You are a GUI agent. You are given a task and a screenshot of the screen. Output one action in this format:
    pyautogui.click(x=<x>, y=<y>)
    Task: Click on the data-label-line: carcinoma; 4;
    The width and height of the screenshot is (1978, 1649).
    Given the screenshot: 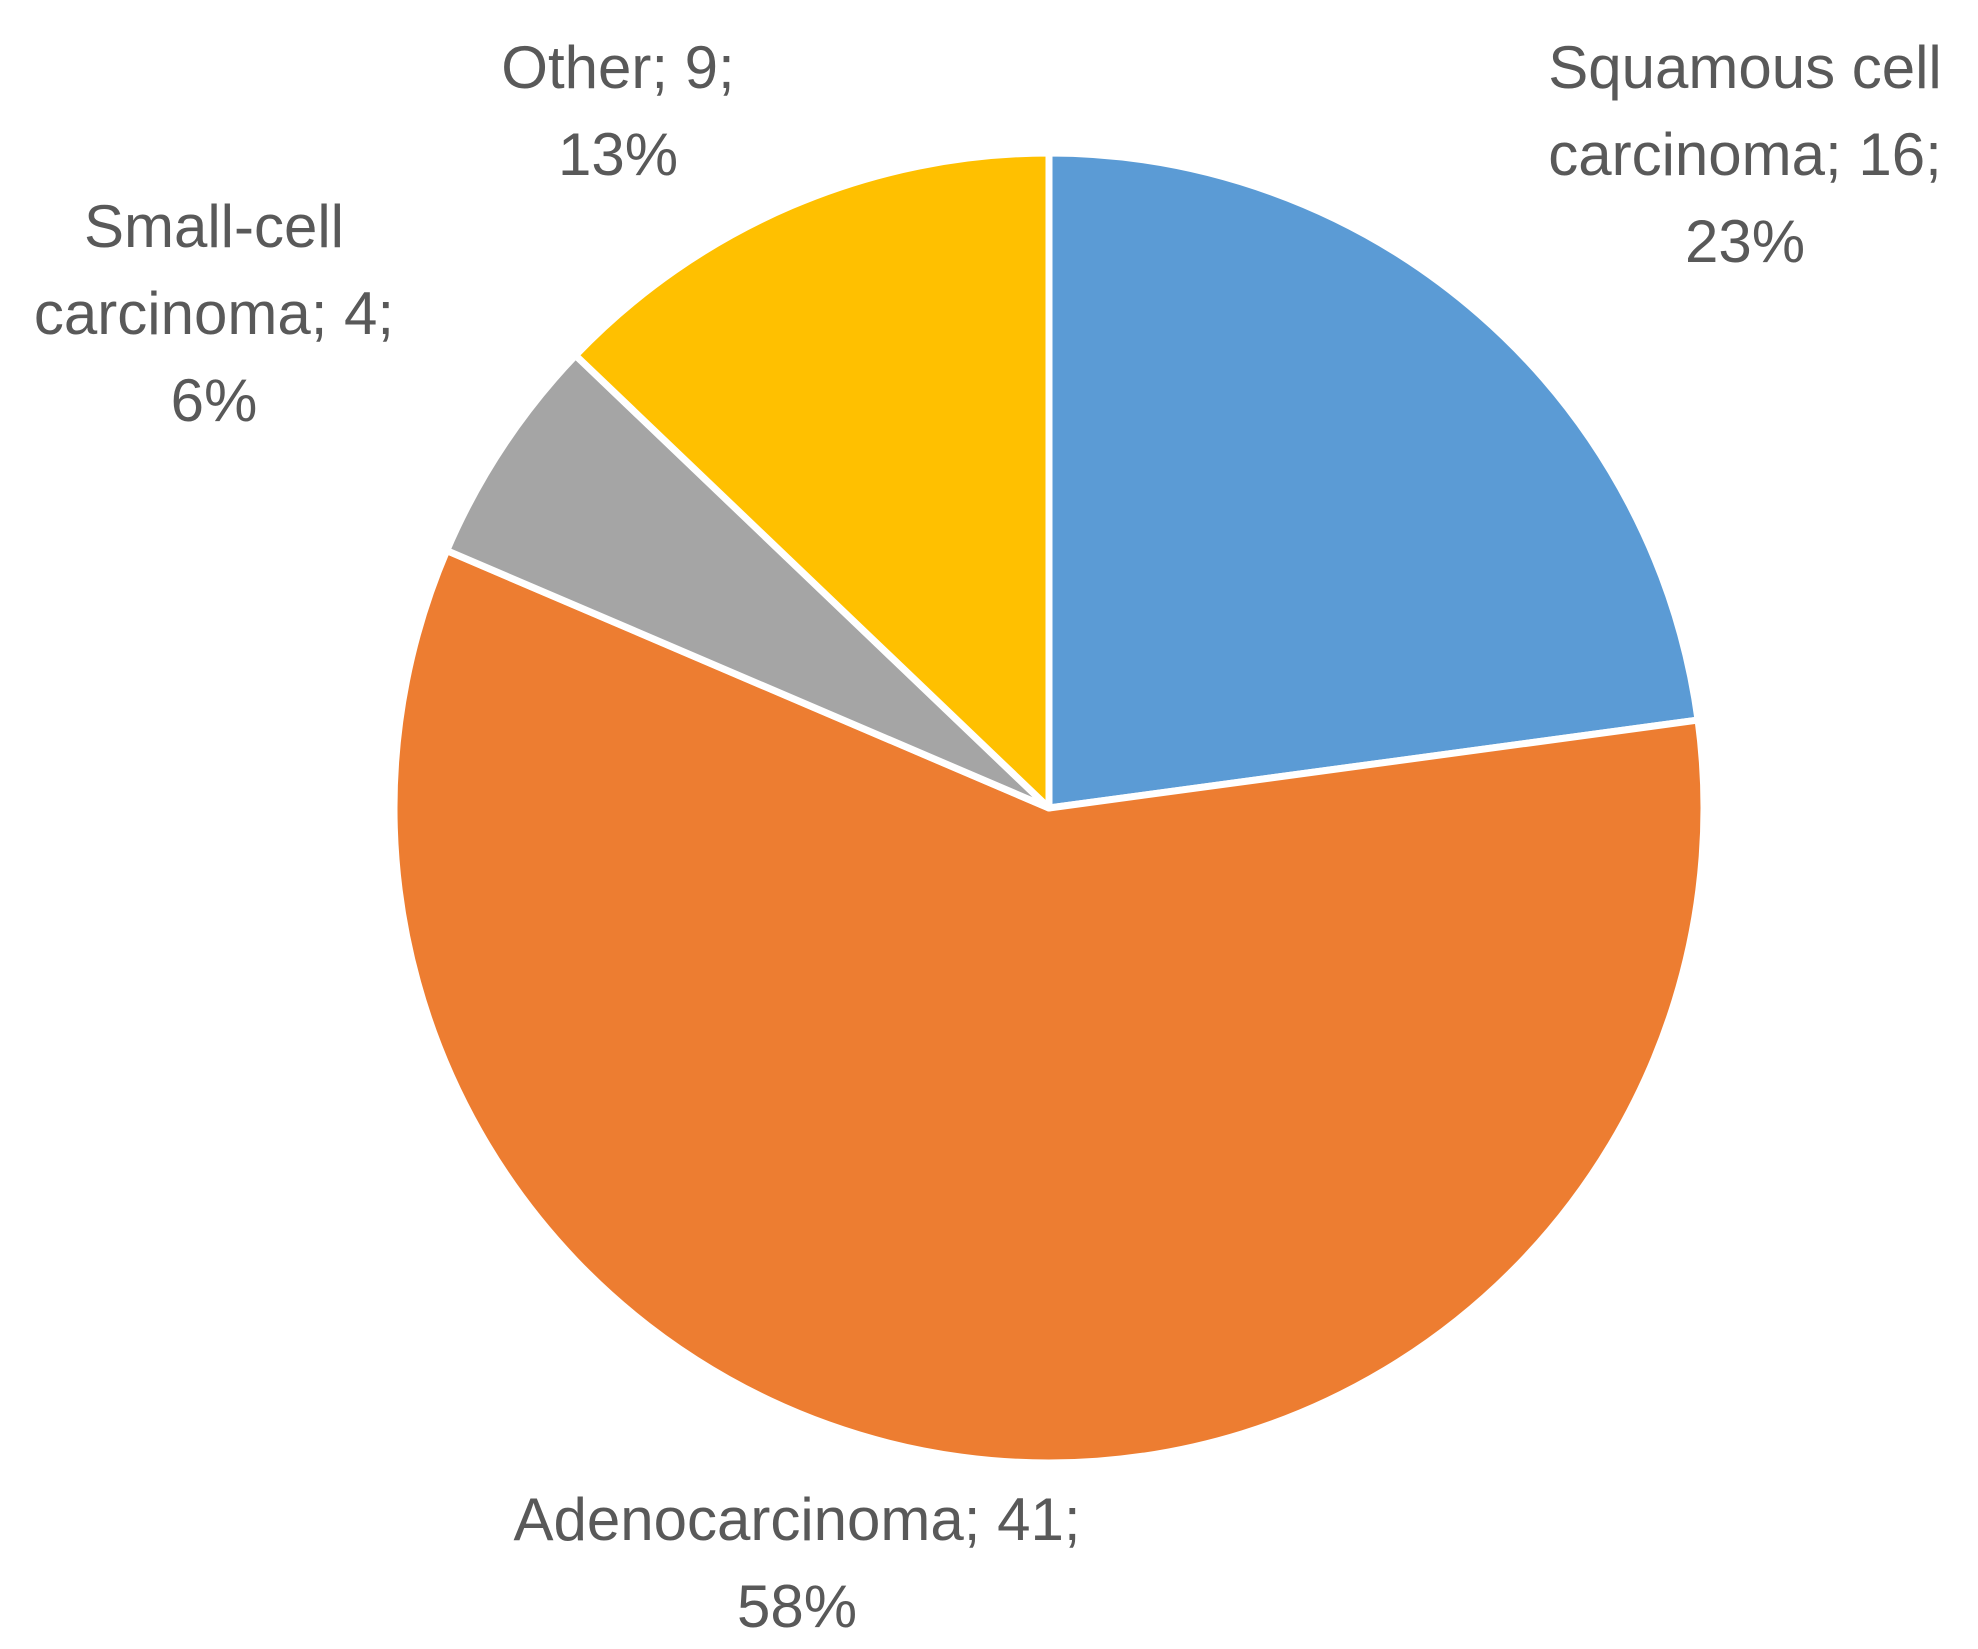 What is the action you would take?
    pyautogui.click(x=214, y=313)
    